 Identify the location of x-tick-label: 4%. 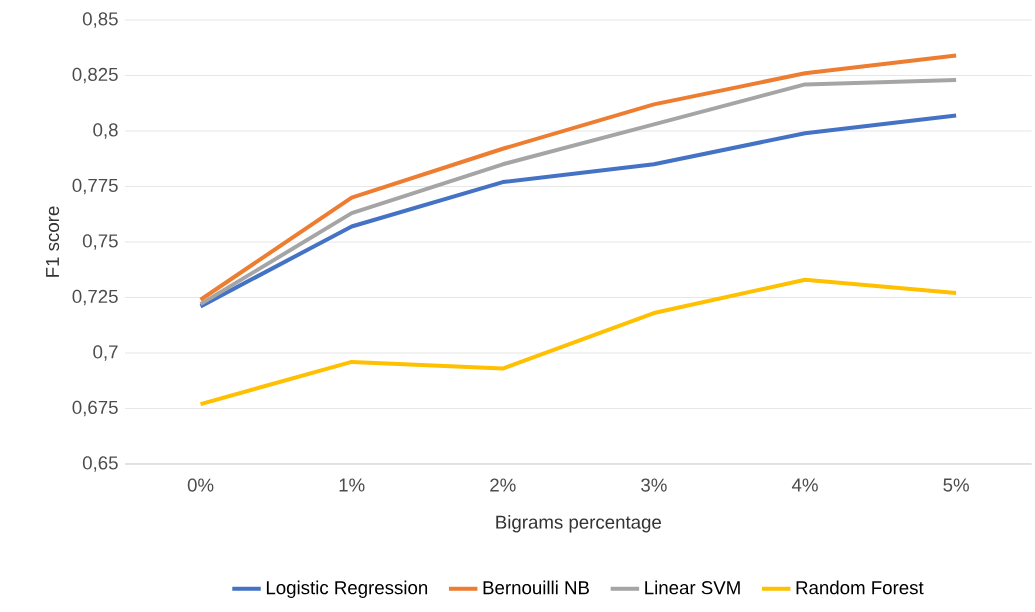
(804, 485).